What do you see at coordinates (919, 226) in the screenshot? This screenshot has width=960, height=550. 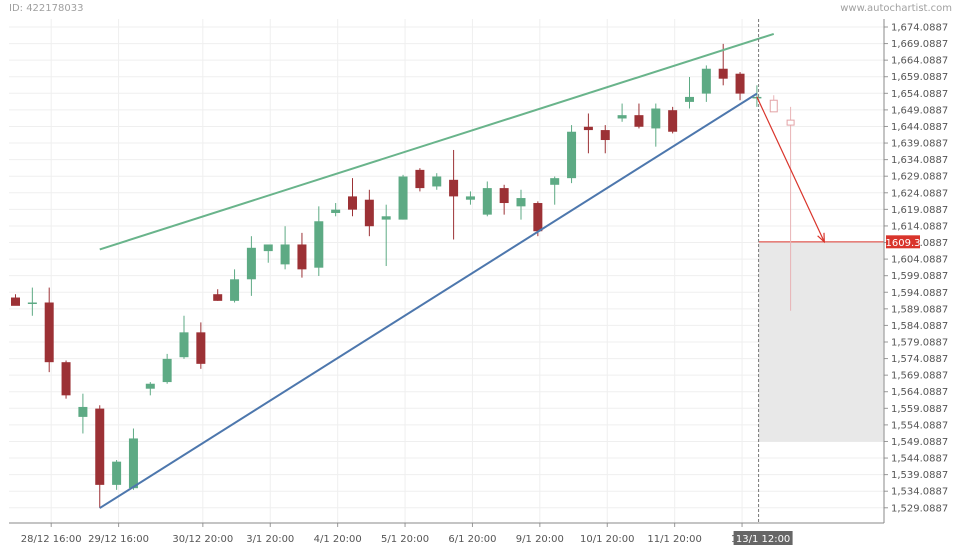 I see `y-tick-label: 1,614.0887` at bounding box center [919, 226].